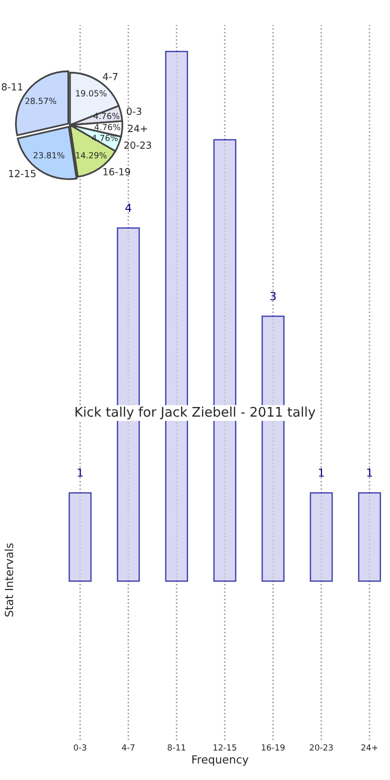 This screenshot has height=780, width=390. What do you see at coordinates (321, 747) in the screenshot?
I see `x-tick-label: 20-23` at bounding box center [321, 747].